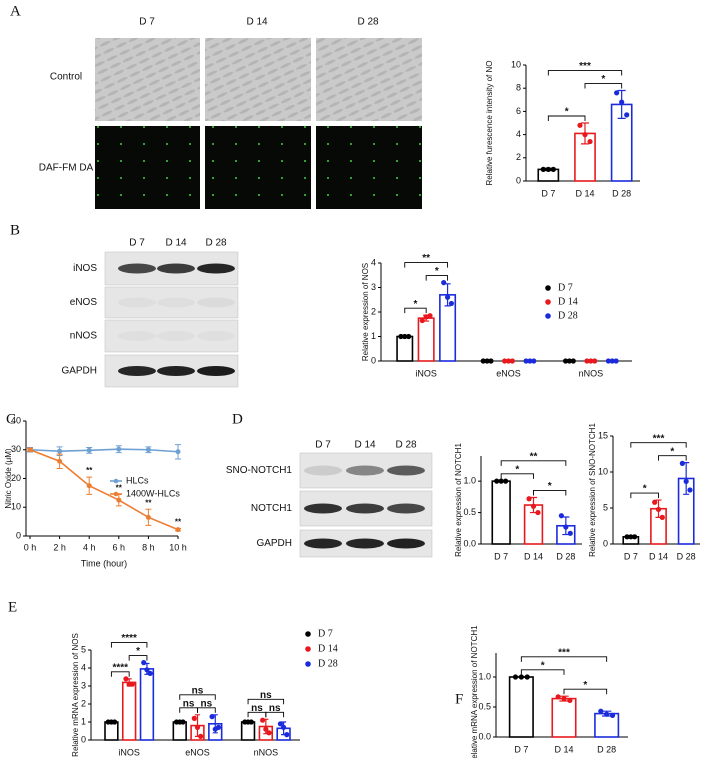 The height and width of the screenshot is (758, 709). I want to click on x-tick-label: 0 h, so click(30, 547).